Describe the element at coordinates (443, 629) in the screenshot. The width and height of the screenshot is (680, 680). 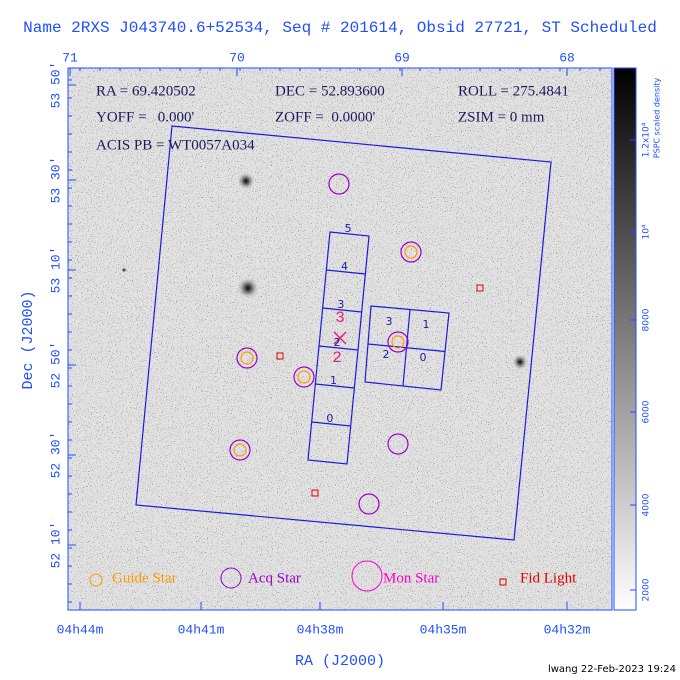
I see `bottom-tick-label: 04h35m` at that location.